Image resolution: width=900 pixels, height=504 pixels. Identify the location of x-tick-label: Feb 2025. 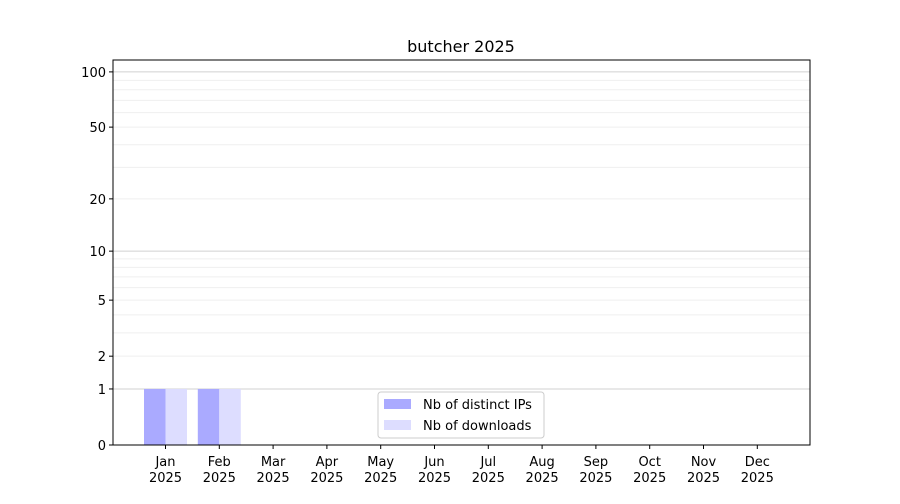
(219, 470).